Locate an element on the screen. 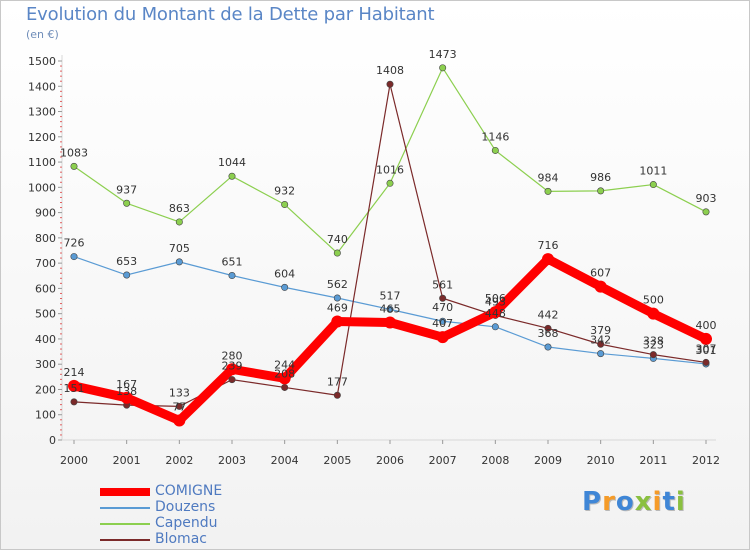 This screenshot has height=550, width=750. data-label-blomac: 561 is located at coordinates (442, 284).